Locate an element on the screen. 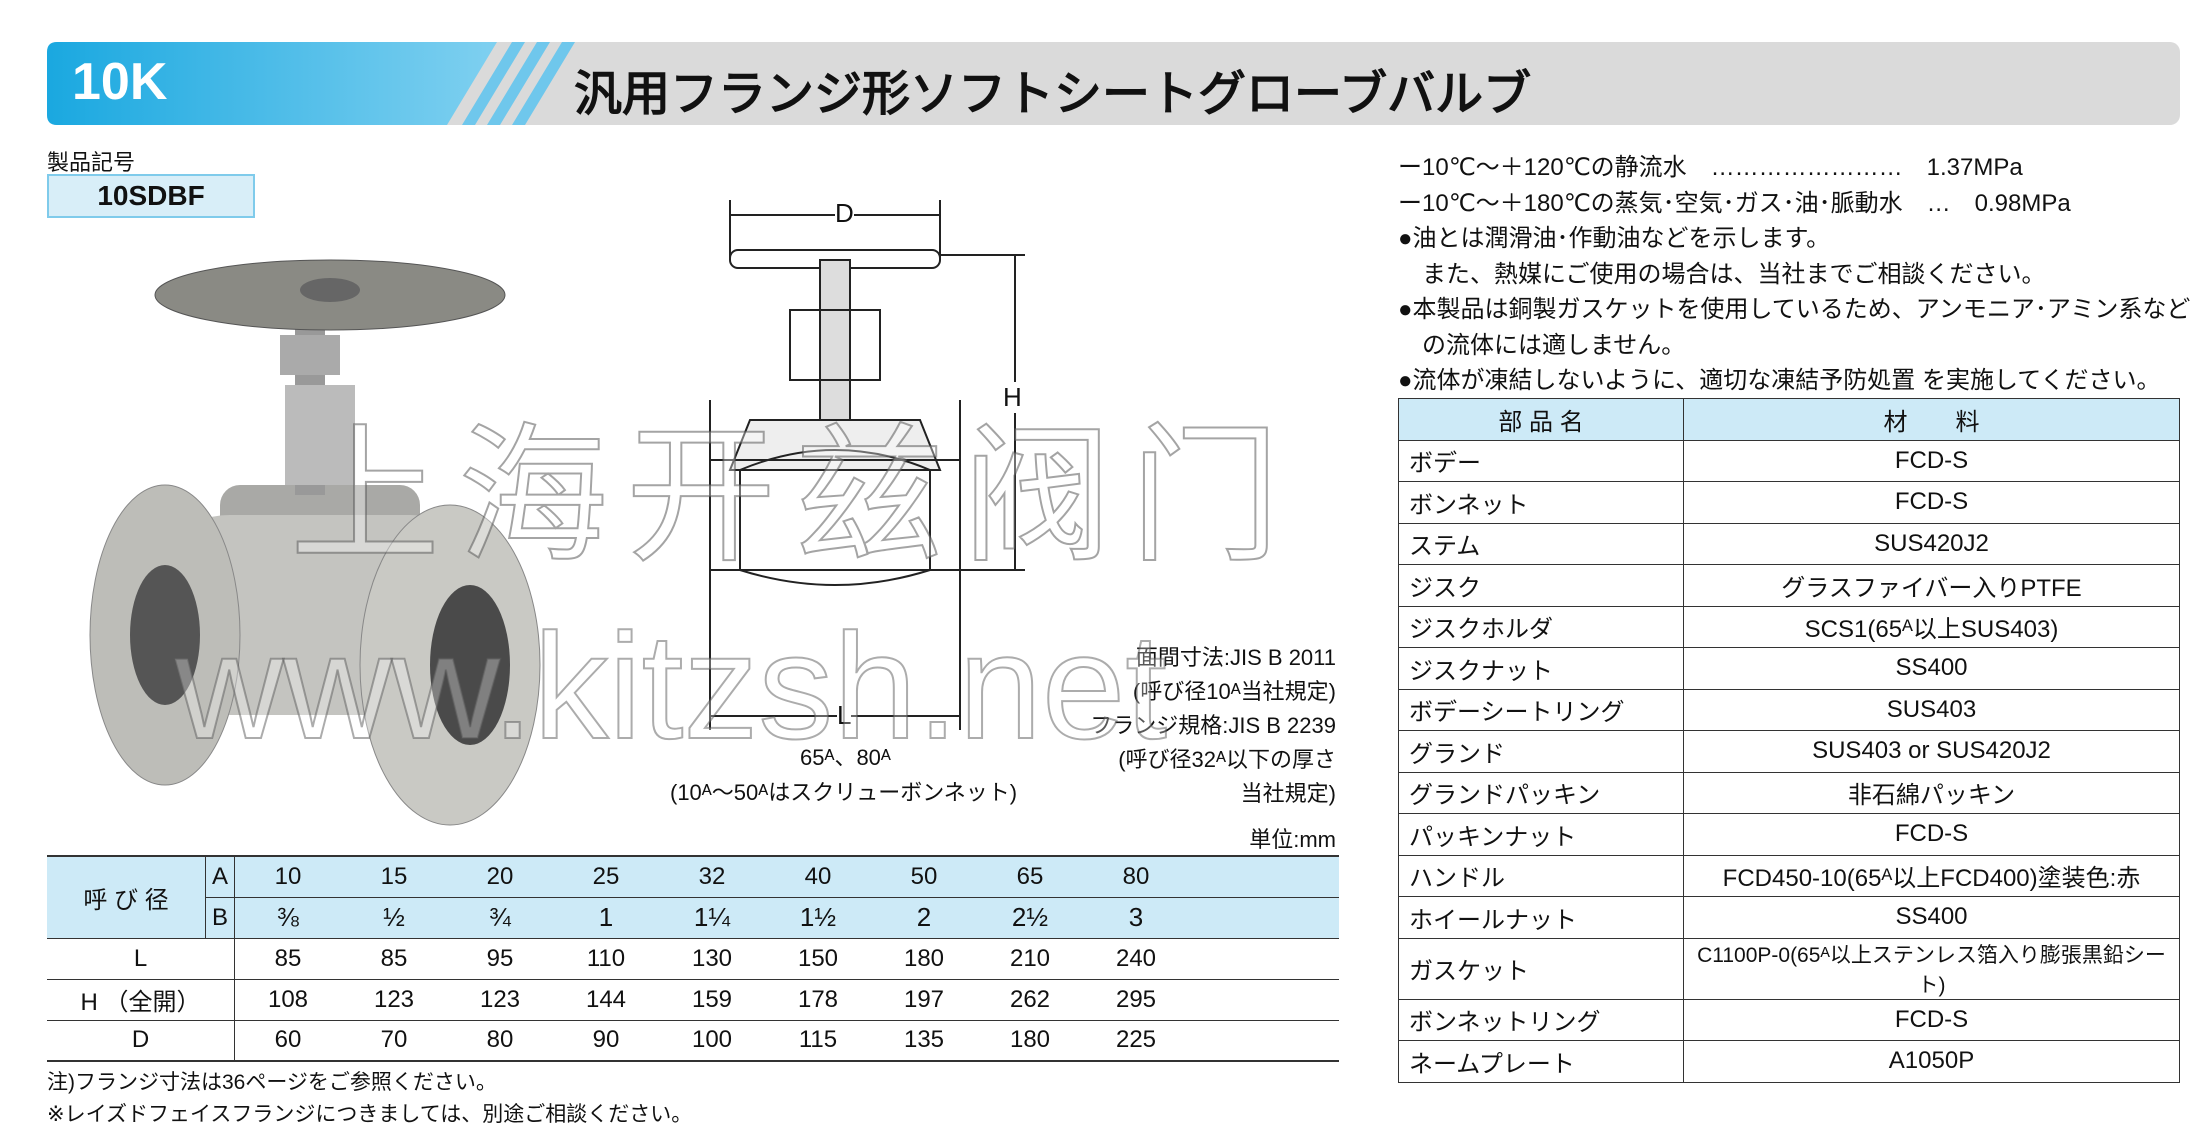 The width and height of the screenshot is (2211, 1134). header-row: 部 品 名材 料 is located at coordinates (1789, 419).